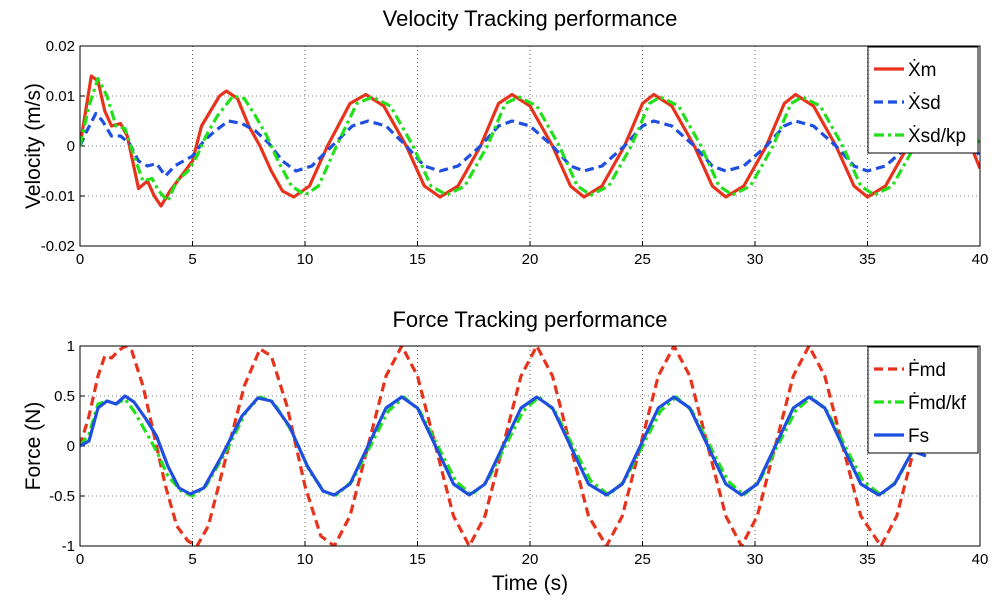 The height and width of the screenshot is (607, 1003). Describe the element at coordinates (33, 446) in the screenshot. I see `y-axis-label: Force (N)` at that location.